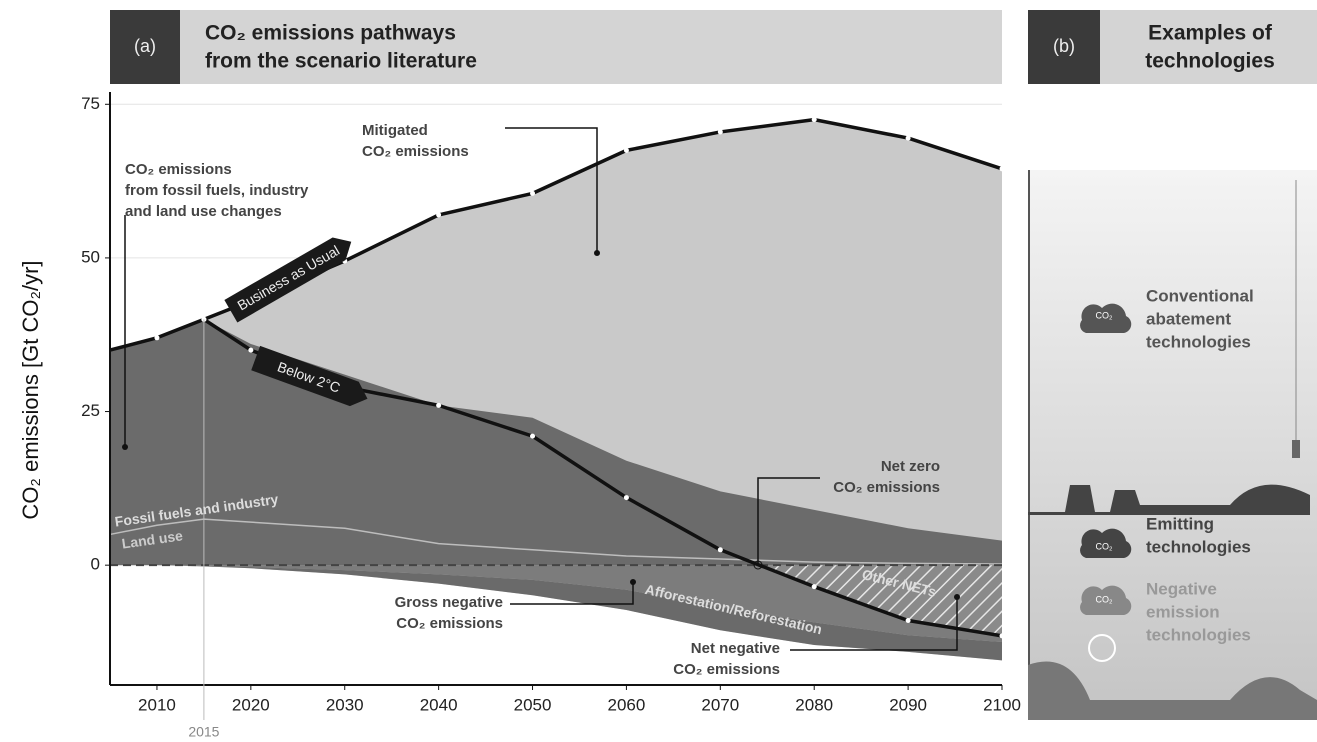  Describe the element at coordinates (910, 466) in the screenshot. I see `annotation: Net zero` at that location.